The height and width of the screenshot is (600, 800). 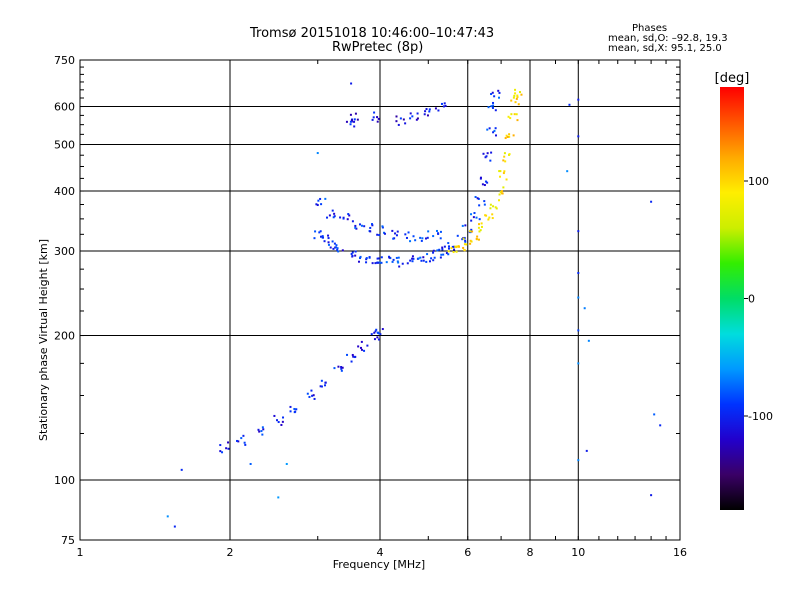 I want to click on x-tick-label: 10, so click(x=578, y=552).